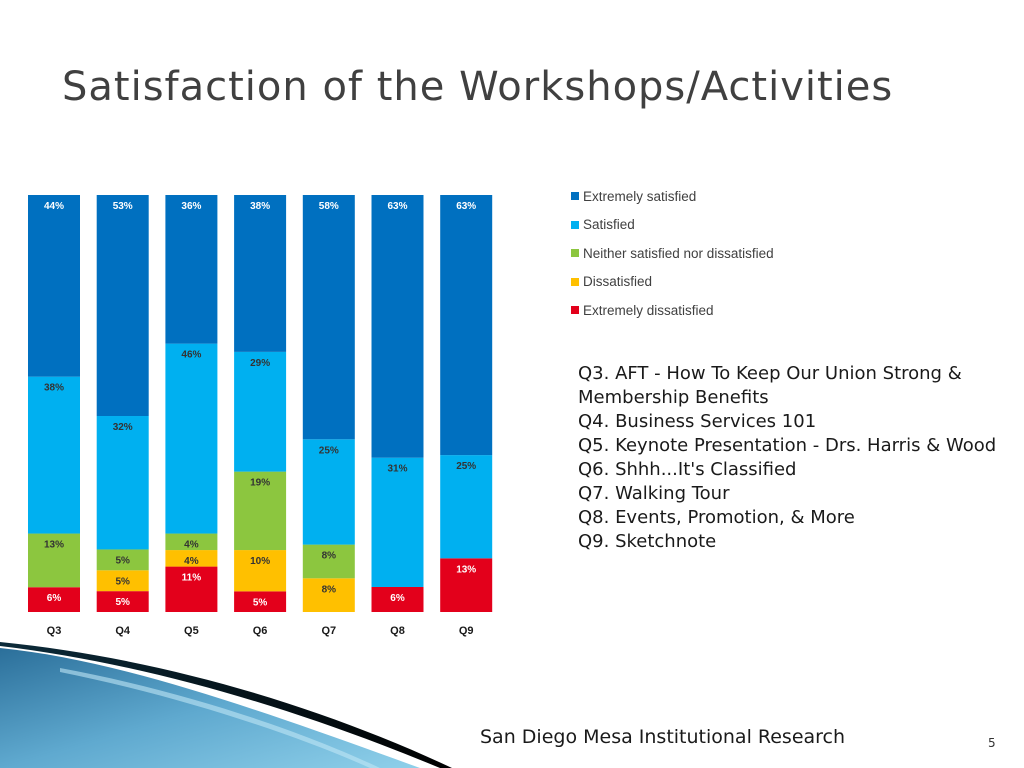 This screenshot has height=768, width=1024. Describe the element at coordinates (123, 427) in the screenshot. I see `data-label: 32%` at that location.